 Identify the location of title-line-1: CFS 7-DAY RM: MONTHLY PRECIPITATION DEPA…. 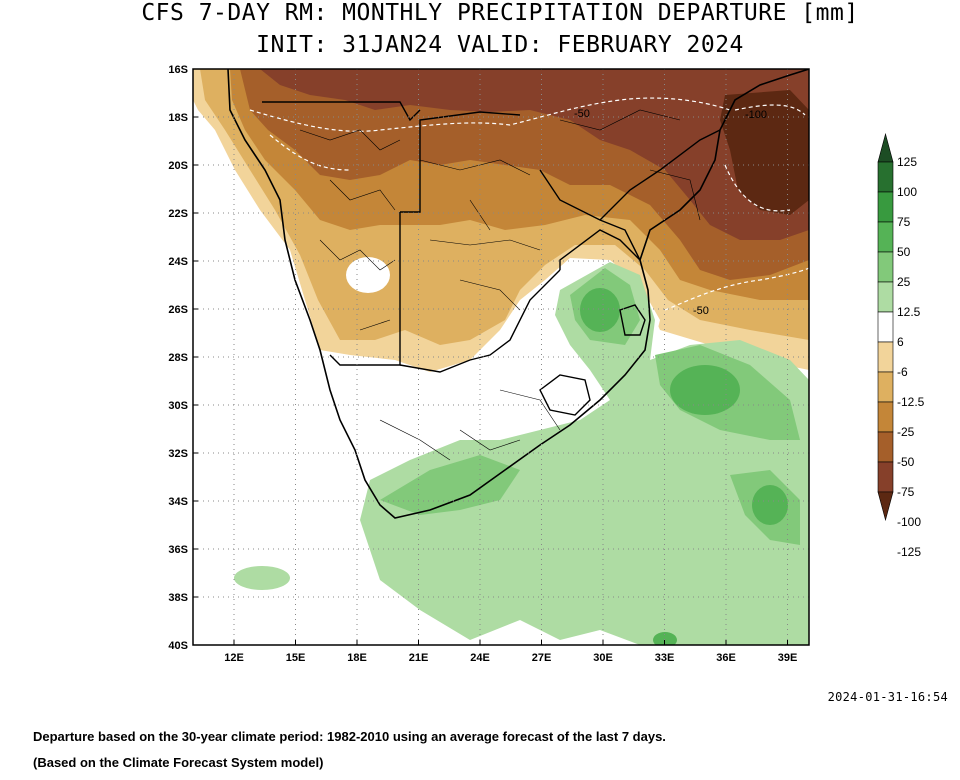
(500, 13).